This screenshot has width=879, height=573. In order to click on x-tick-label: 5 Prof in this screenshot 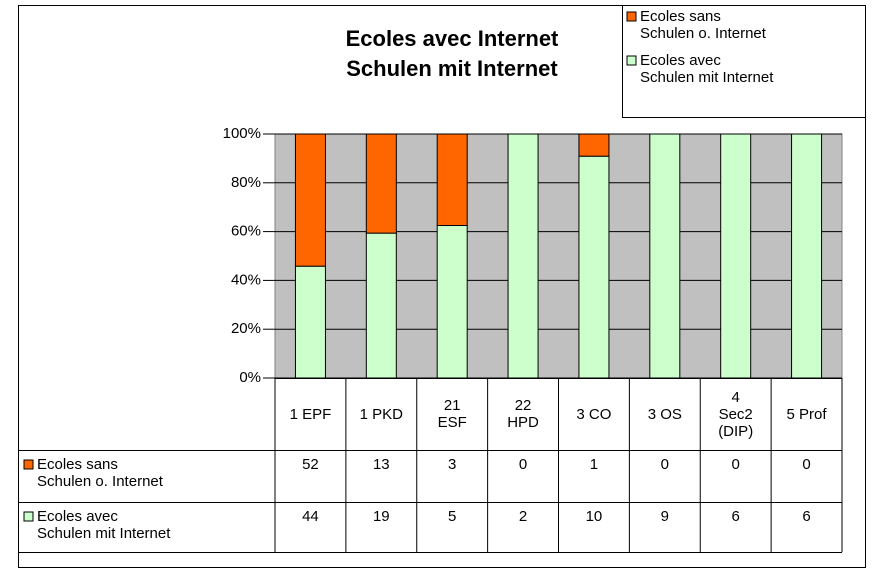, I will do `click(806, 414)`.